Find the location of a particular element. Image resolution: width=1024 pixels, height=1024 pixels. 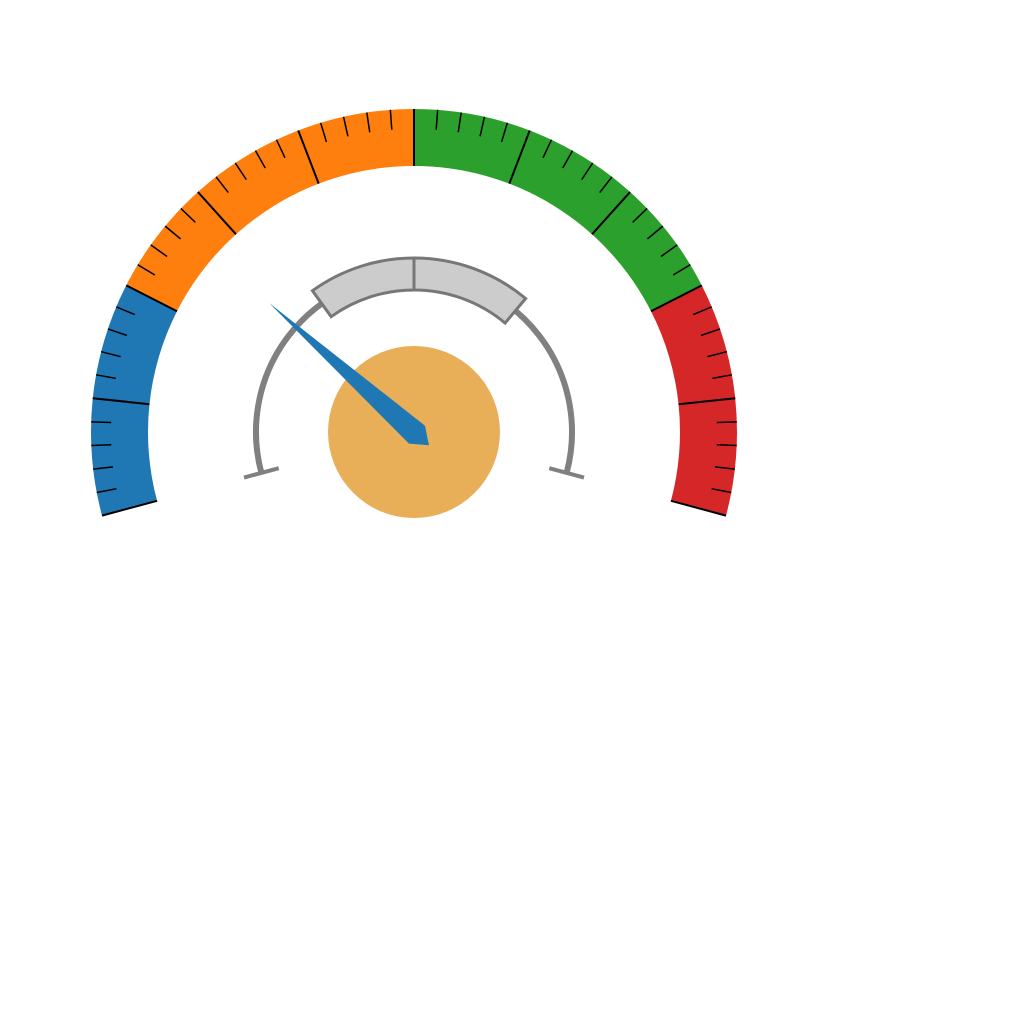

inner-gauge-start-cap is located at coordinates (261, 473).